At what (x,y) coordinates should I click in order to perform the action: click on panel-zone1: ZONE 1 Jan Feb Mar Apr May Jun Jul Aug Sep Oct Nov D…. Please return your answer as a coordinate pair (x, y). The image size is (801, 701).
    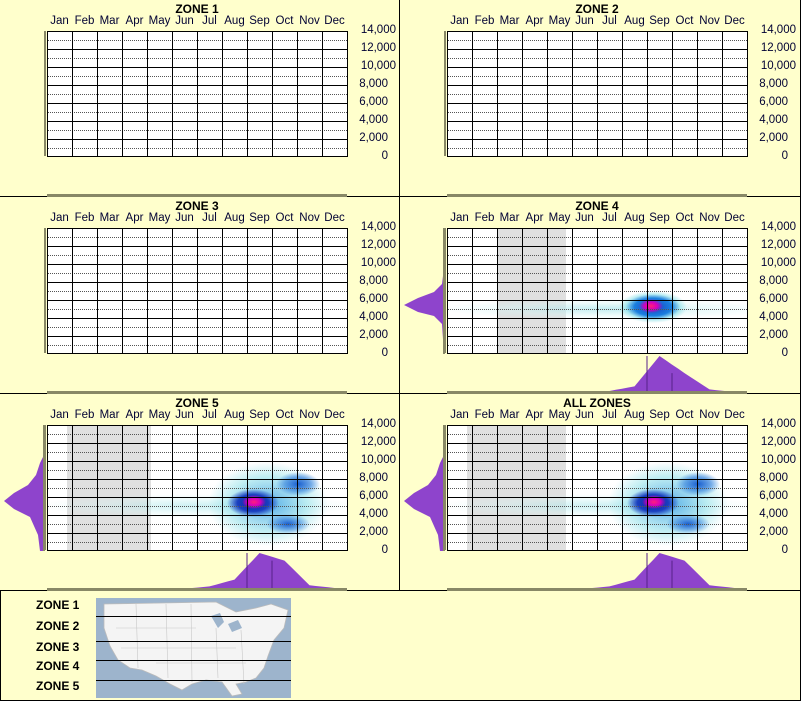
    Looking at the image, I should click on (200, 98).